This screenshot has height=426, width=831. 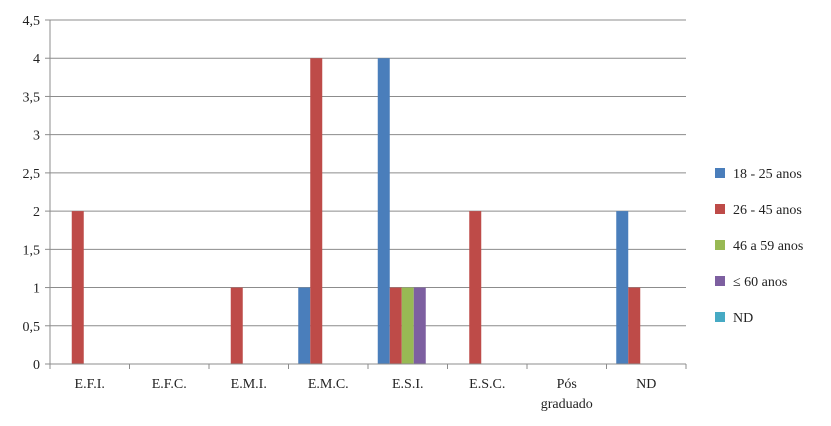 What do you see at coordinates (90, 384) in the screenshot?
I see `x-tick-label: E.F.I.` at bounding box center [90, 384].